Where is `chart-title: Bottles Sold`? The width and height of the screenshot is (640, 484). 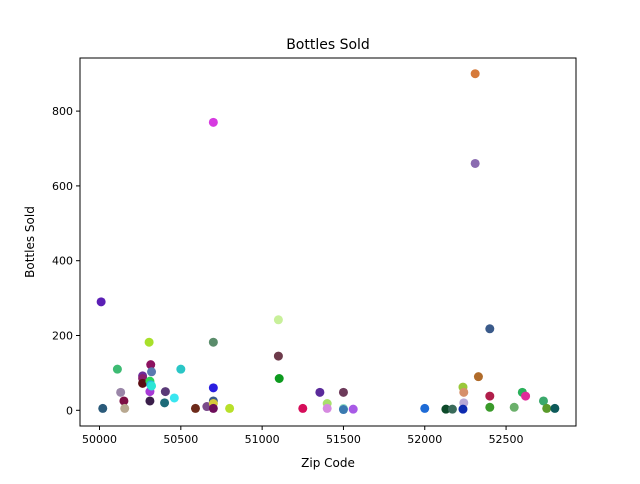 chart-title: Bottles Sold is located at coordinates (328, 45).